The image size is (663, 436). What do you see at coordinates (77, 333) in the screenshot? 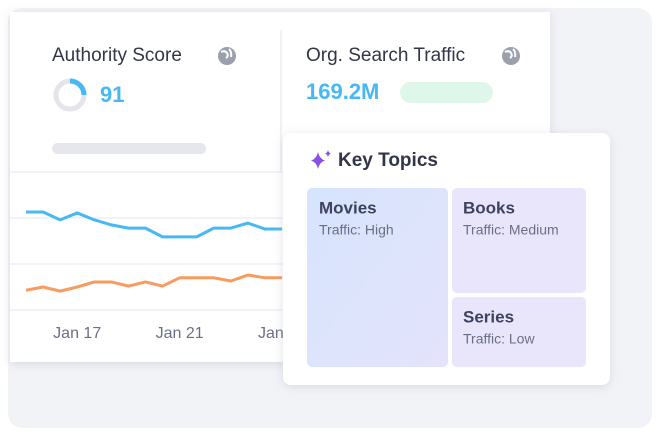
I see `x-tick-label: Jan 17` at bounding box center [77, 333].